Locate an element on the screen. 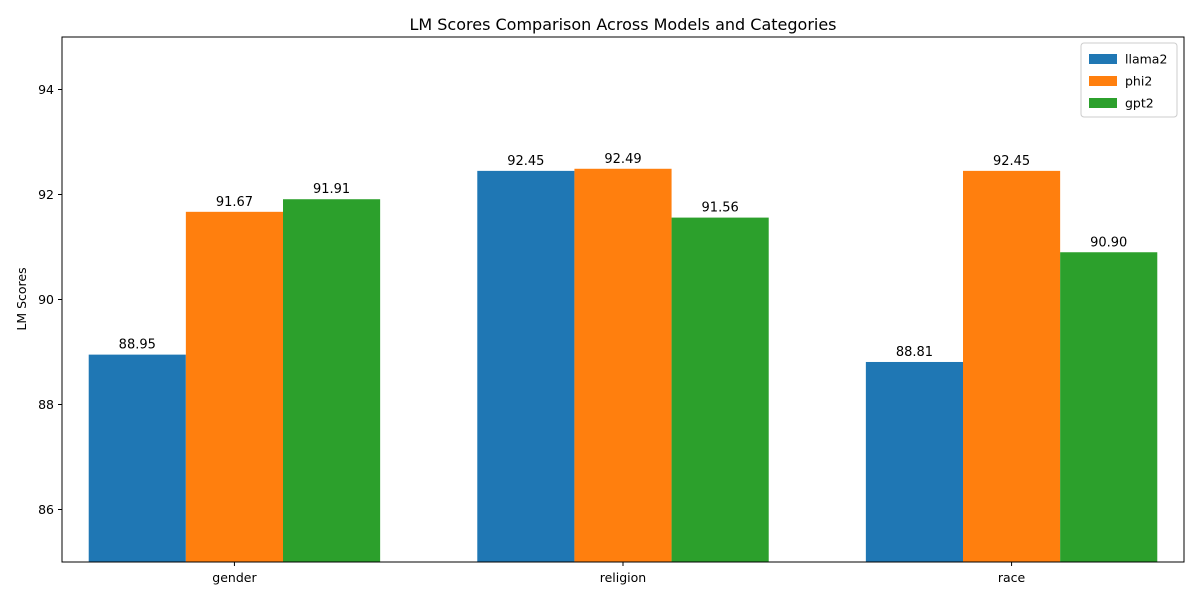 The image size is (1200, 600). value-label-llama2-religion: 92.45 is located at coordinates (525, 161).